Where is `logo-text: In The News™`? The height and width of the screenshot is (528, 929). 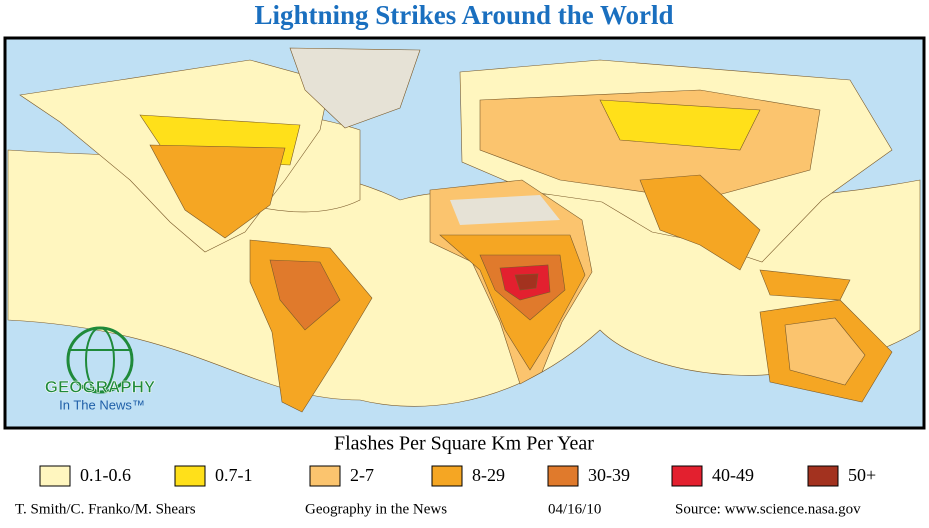 logo-text: In The News™ is located at coordinates (102, 404).